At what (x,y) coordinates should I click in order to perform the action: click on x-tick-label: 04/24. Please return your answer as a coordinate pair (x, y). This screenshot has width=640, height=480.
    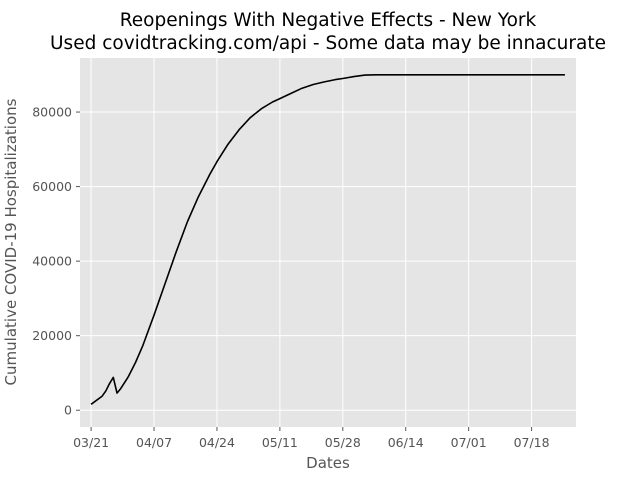
    Looking at the image, I should click on (217, 442).